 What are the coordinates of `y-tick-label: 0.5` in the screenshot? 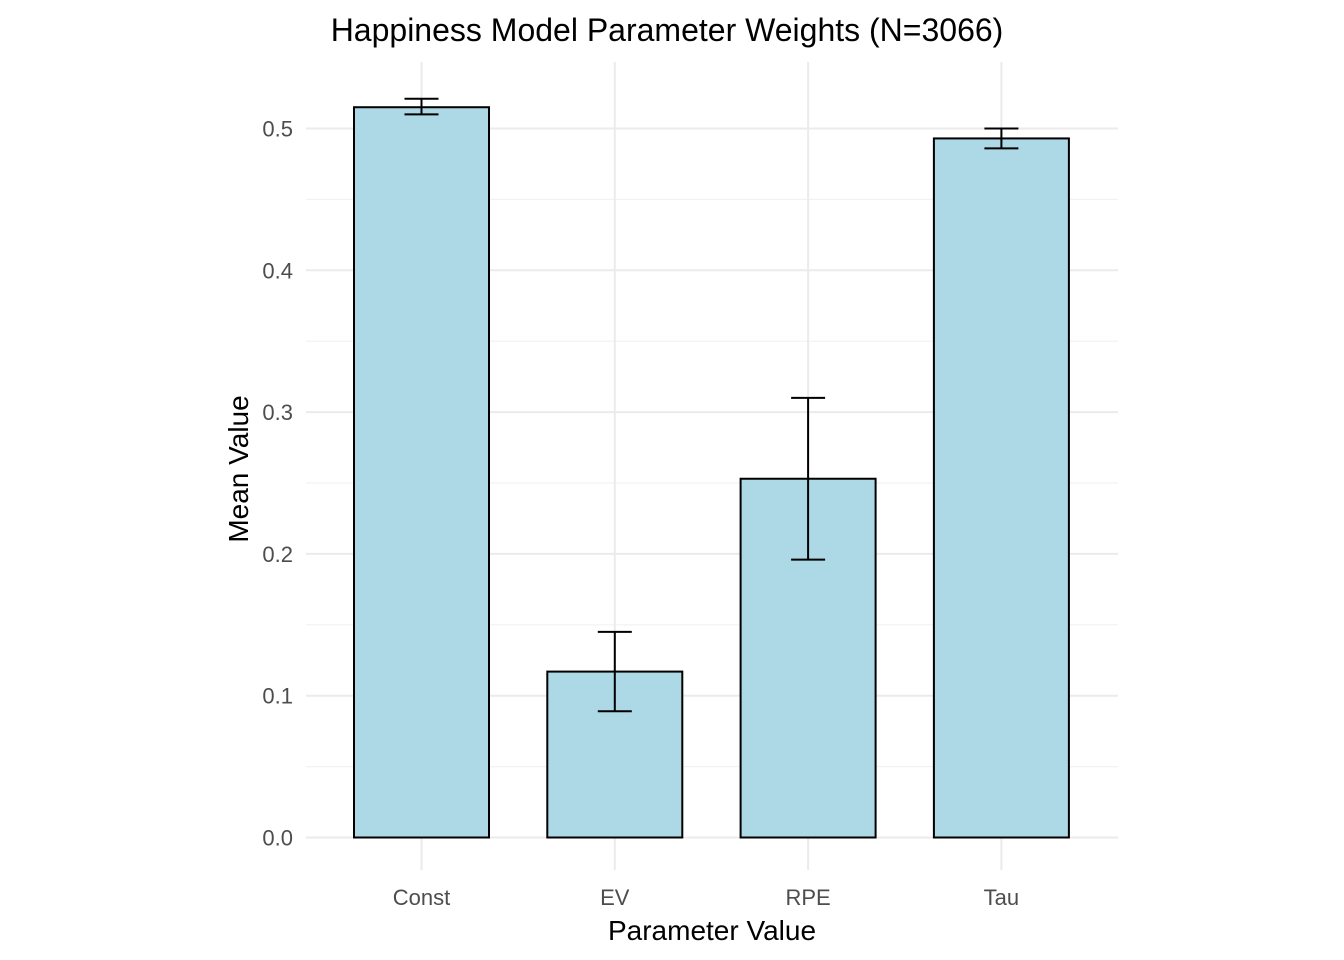 It's located at (277, 129).